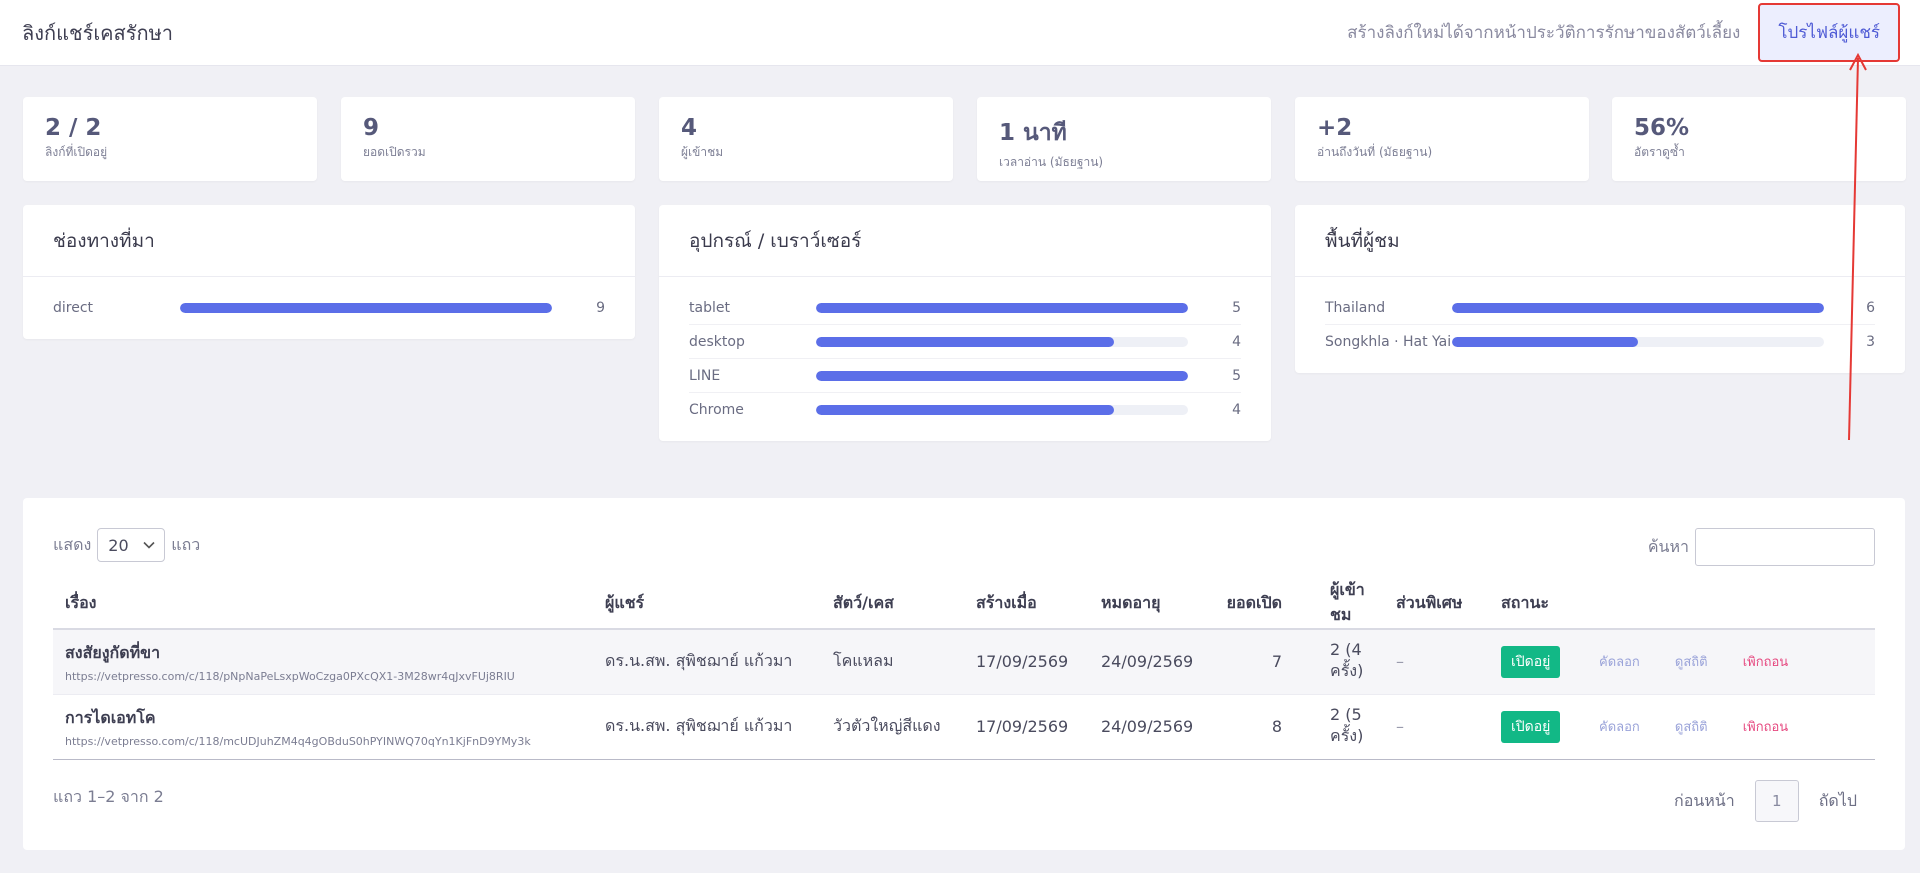  I want to click on page-size-control: แสดง 20 แถว, so click(126, 545).